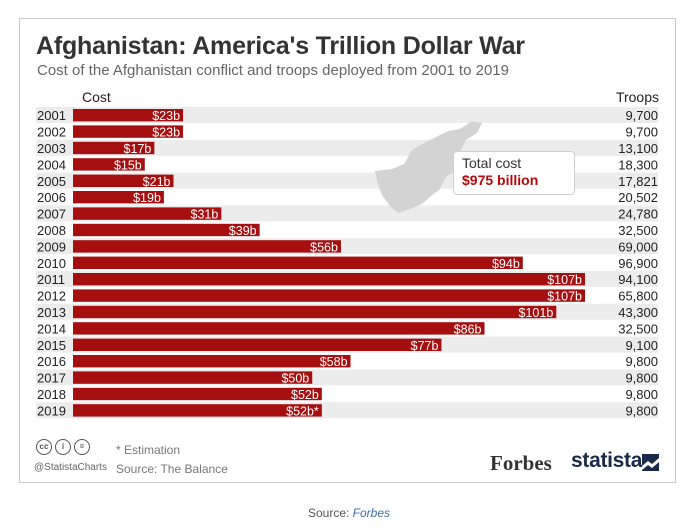 This screenshot has height=528, width=698. What do you see at coordinates (51, 394) in the screenshot?
I see `year-label: 2018` at bounding box center [51, 394].